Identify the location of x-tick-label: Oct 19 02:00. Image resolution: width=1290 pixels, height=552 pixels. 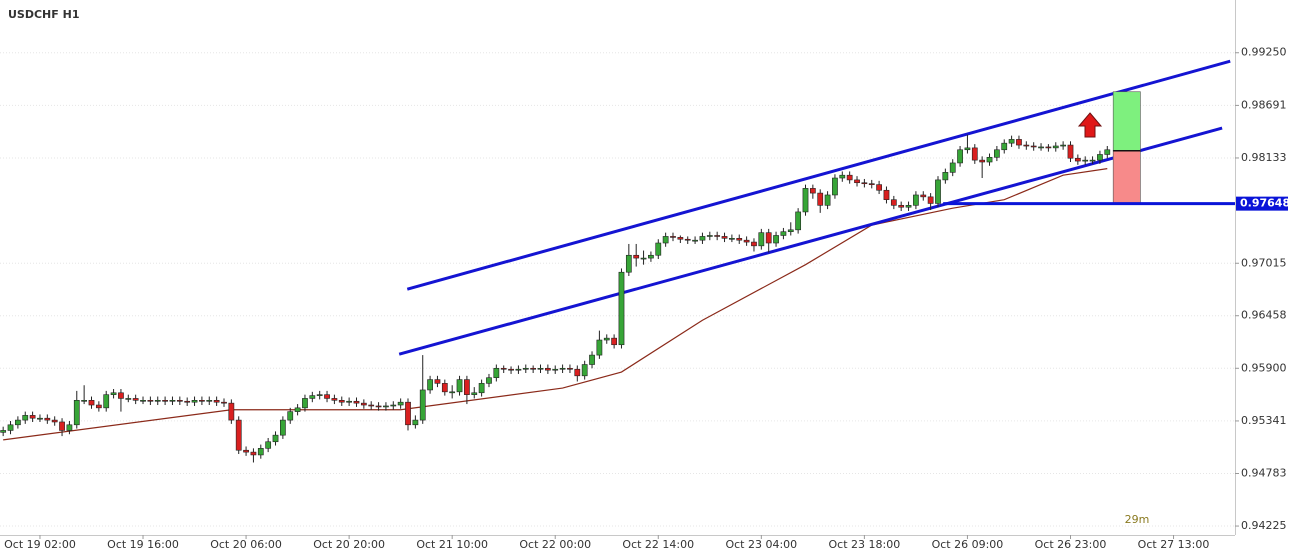
(40, 544).